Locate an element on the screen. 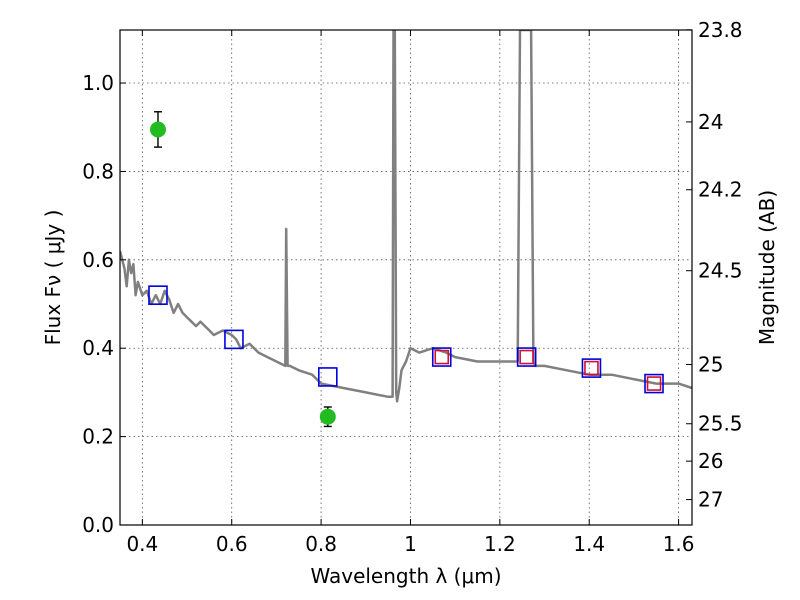 This screenshot has width=800, height=600. right-tick-label: 24.2 is located at coordinates (720, 190).